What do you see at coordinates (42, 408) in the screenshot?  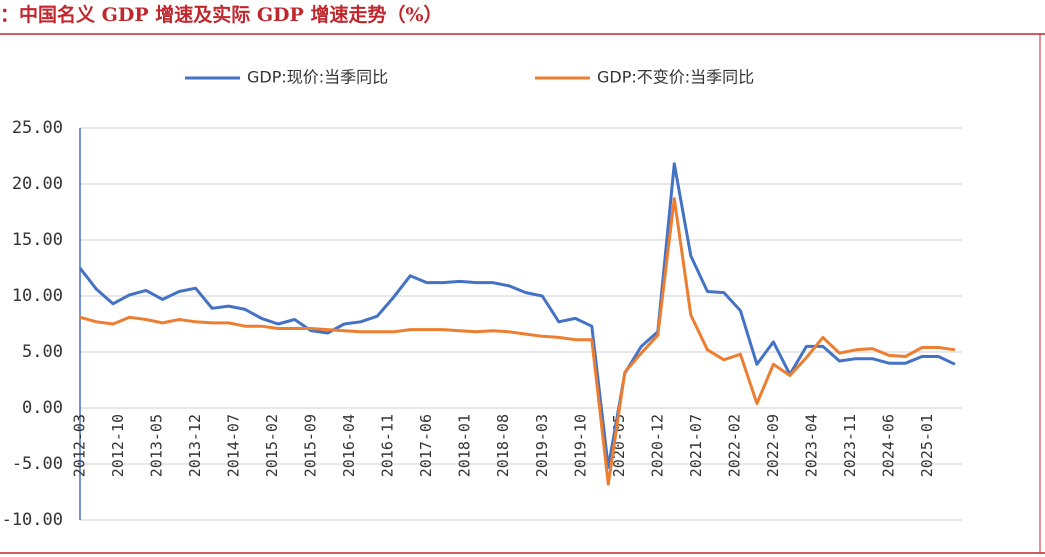 I see `y-tick-label: 0.00` at bounding box center [42, 408].